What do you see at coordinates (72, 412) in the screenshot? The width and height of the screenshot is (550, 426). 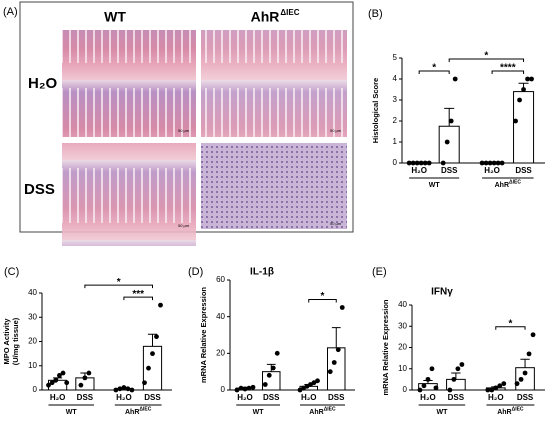 I see `group-label: WT` at bounding box center [72, 412].